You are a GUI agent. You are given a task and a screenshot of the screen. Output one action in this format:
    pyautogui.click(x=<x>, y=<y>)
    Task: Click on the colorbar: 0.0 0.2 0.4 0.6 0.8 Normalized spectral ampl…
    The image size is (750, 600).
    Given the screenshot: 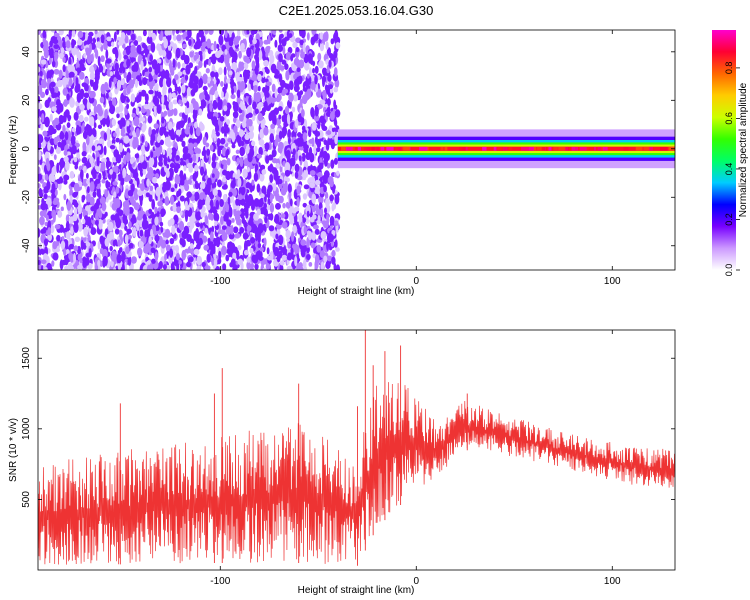 What is the action you would take?
    pyautogui.click(x=730, y=153)
    